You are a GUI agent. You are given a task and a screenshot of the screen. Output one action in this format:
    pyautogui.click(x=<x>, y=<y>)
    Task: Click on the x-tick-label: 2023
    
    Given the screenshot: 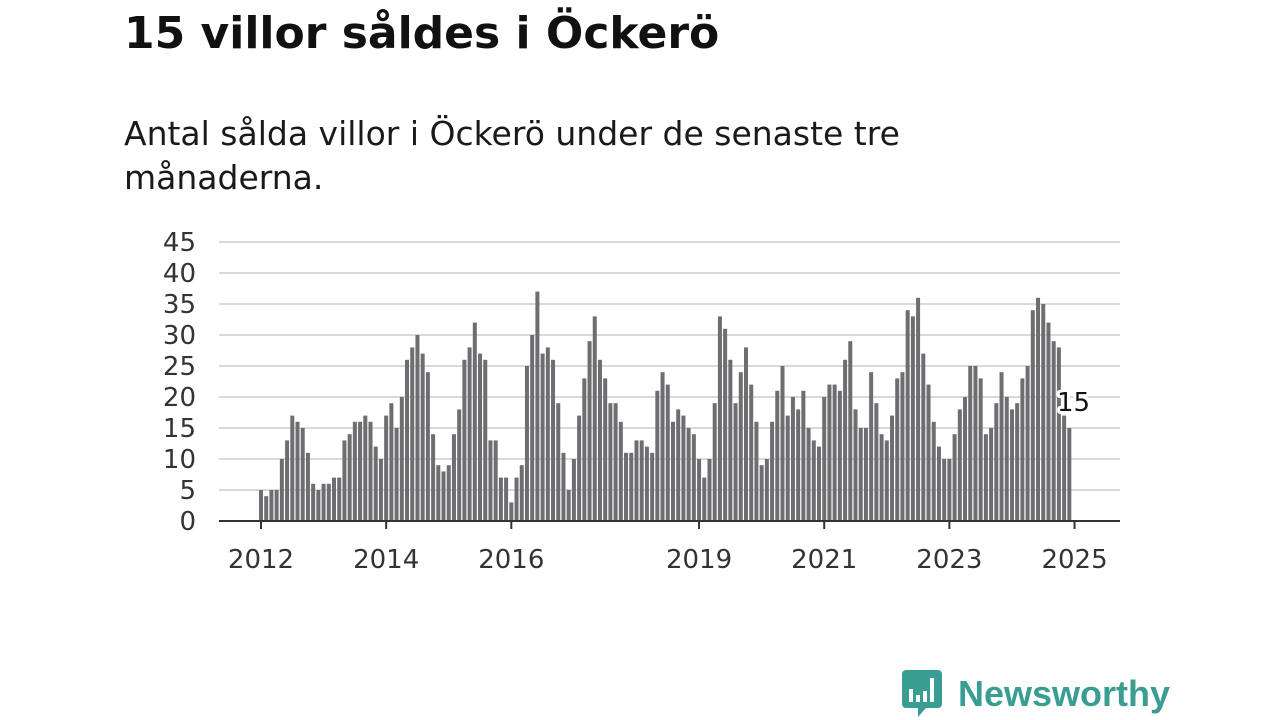 What is the action you would take?
    pyautogui.click(x=949, y=560)
    